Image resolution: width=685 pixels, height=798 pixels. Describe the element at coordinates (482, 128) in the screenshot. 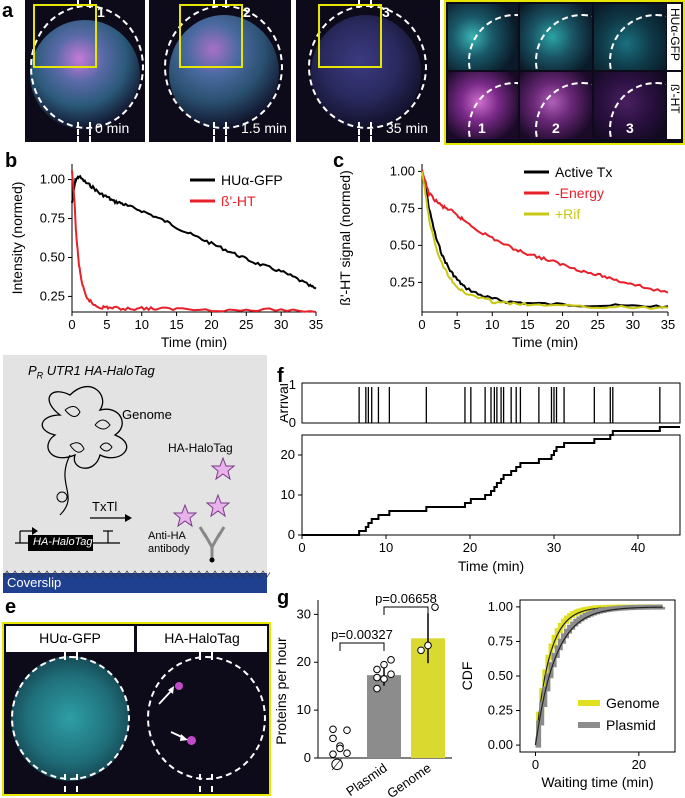

I see `inset-number: 1` at that location.